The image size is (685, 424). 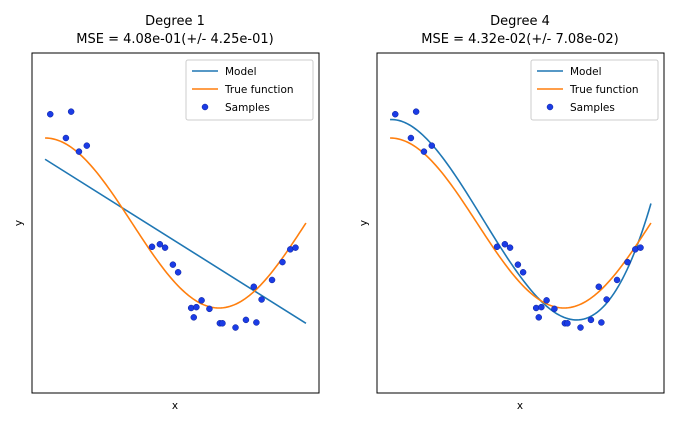 I want to click on chart-title: Degree 4, so click(x=520, y=21).